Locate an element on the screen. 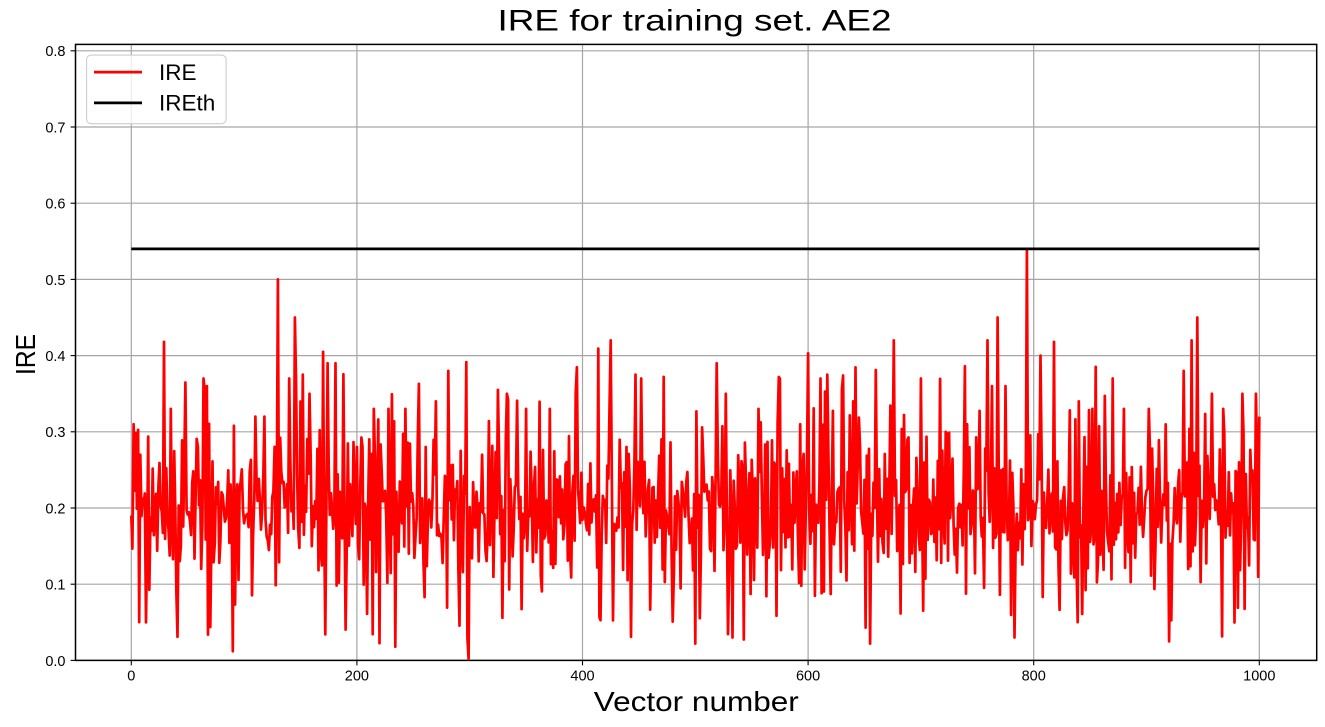 The height and width of the screenshot is (727, 1325). svg-text: 800 is located at coordinates (1034, 677).